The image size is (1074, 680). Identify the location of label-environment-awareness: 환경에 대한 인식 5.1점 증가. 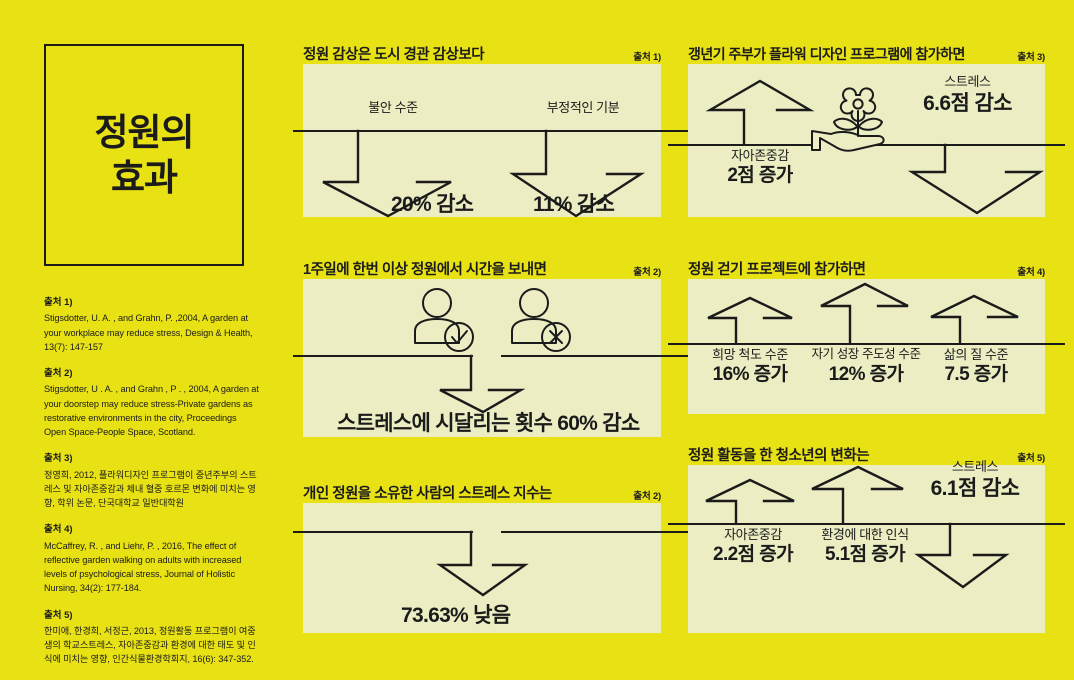
(865, 547).